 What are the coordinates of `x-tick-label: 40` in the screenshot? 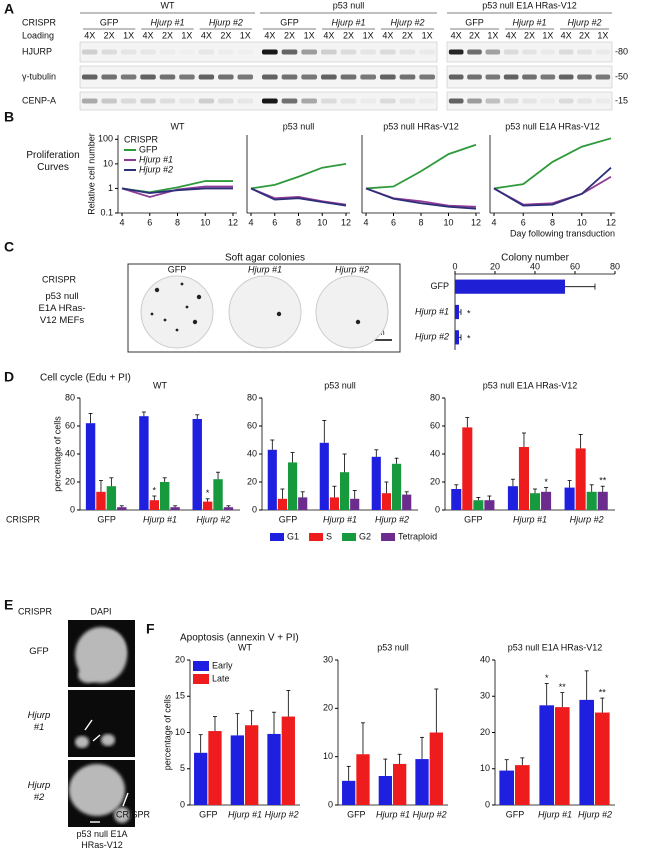 It's located at (535, 266).